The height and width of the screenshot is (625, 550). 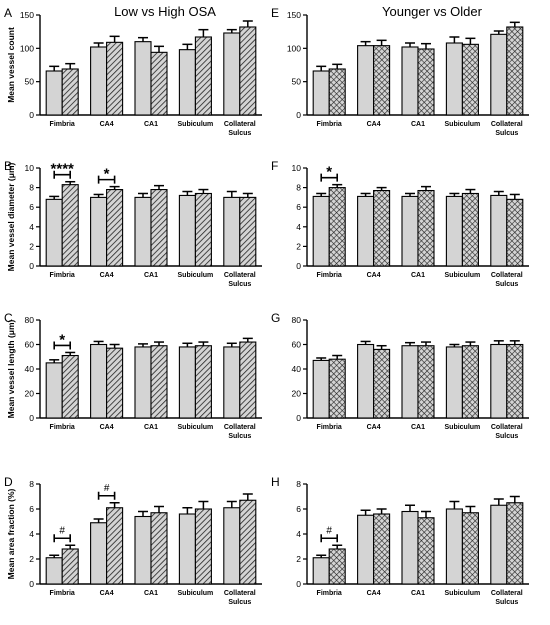 What do you see at coordinates (274, 166) in the screenshot?
I see `panel-label: F` at bounding box center [274, 166].